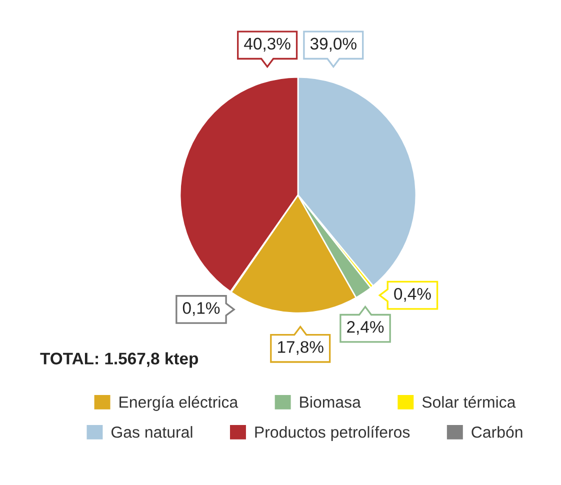 This screenshot has height=485, width=561. I want to click on data-label: 39,0%, so click(333, 45).